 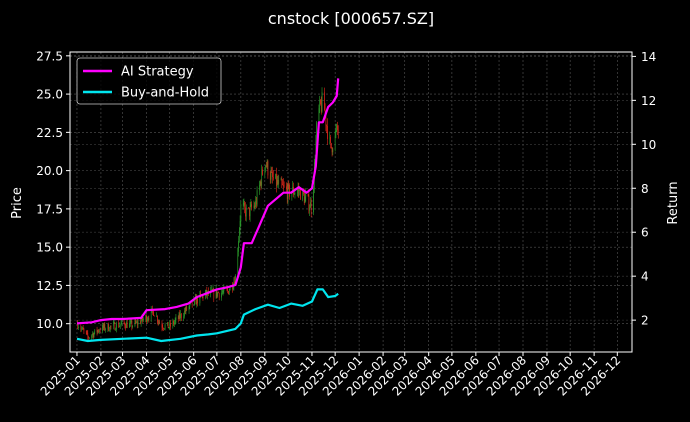 What do you see at coordinates (645, 277) in the screenshot?
I see `y-tick-label-right: 4` at bounding box center [645, 277].